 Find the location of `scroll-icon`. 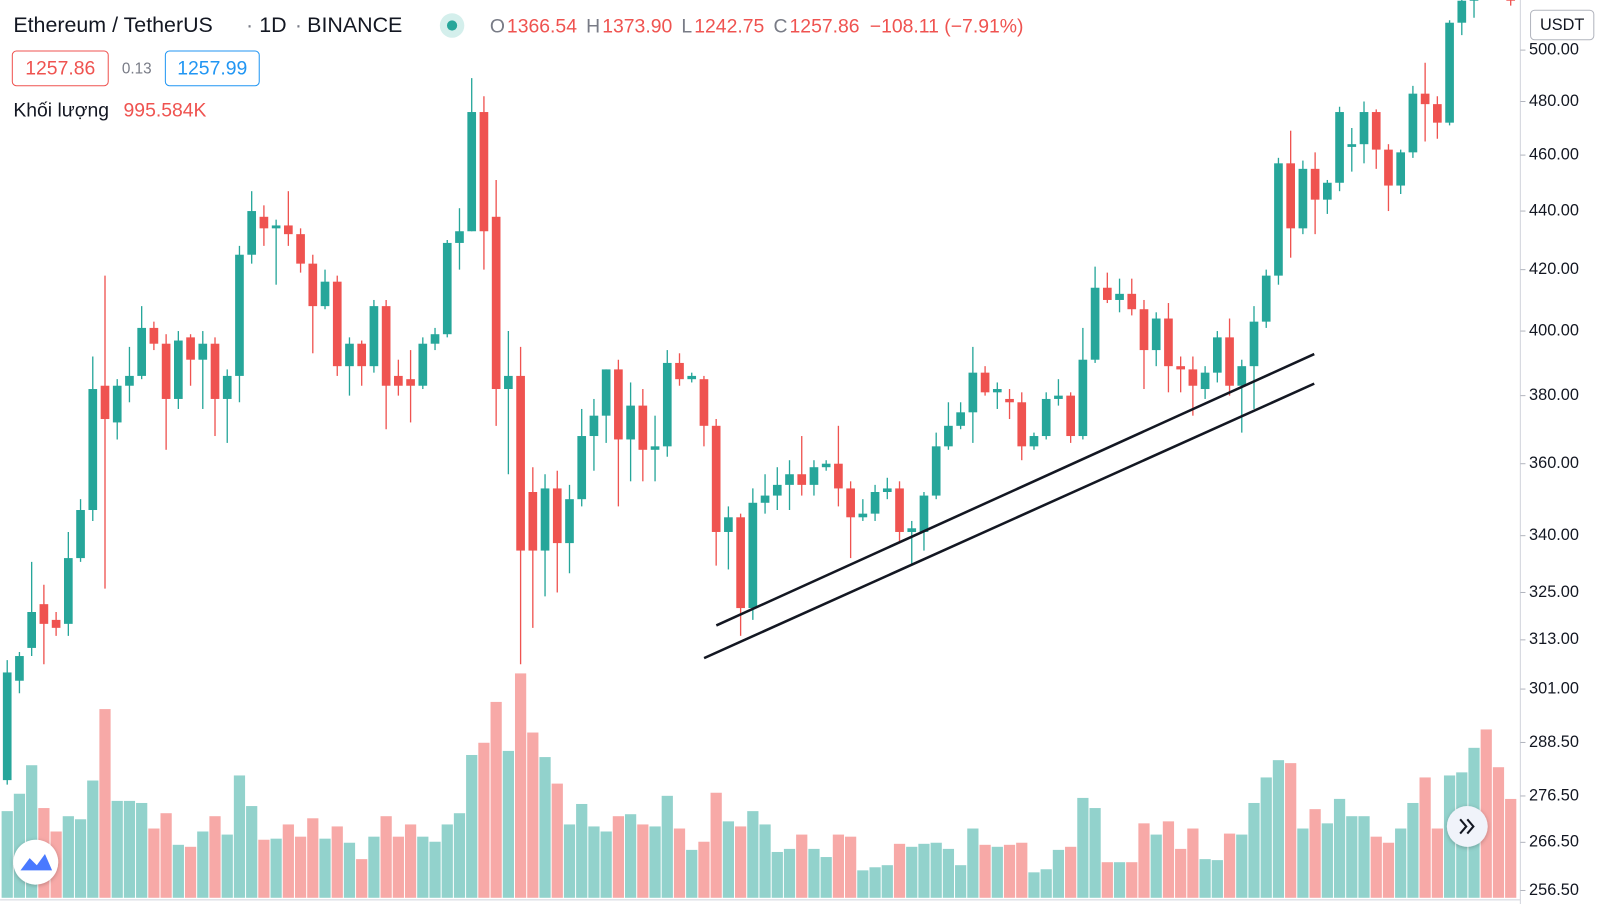

scroll-icon is located at coordinates (1467, 826).